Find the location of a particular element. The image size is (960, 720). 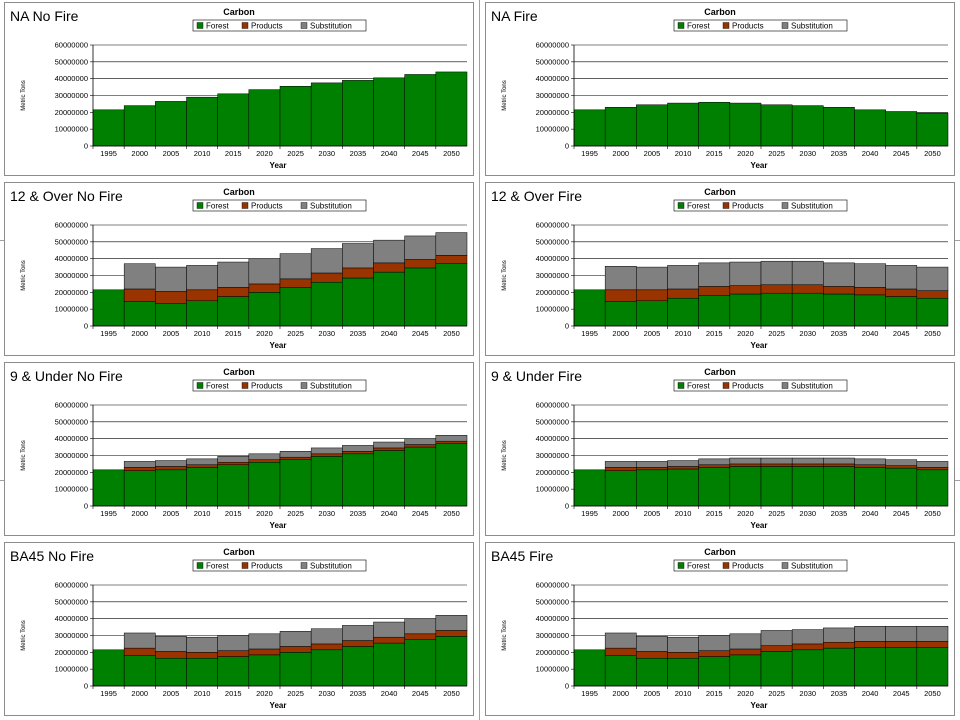

x-tick-label: 2030 is located at coordinates (807, 333).